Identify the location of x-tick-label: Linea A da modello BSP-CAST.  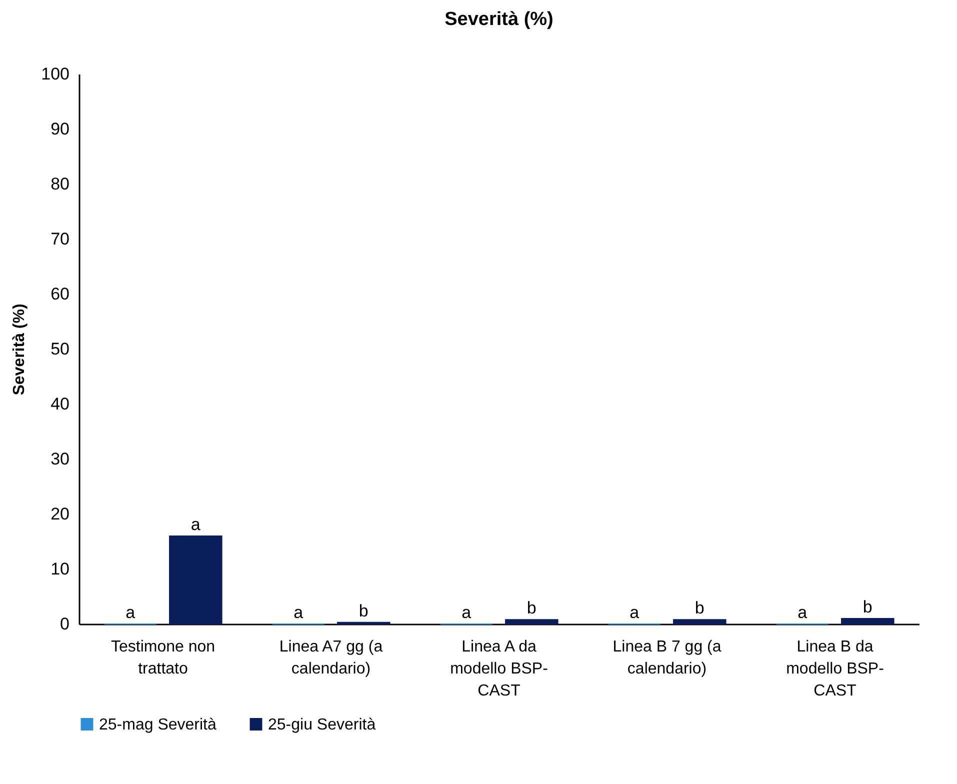
(499, 669).